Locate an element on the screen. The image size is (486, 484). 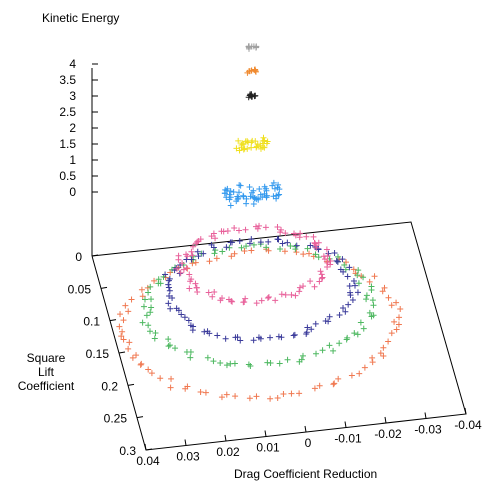
z-axis-ticks: 4 3.5 3 2.5 2 1.5 1 0.5 0 is located at coordinates (78, 128).